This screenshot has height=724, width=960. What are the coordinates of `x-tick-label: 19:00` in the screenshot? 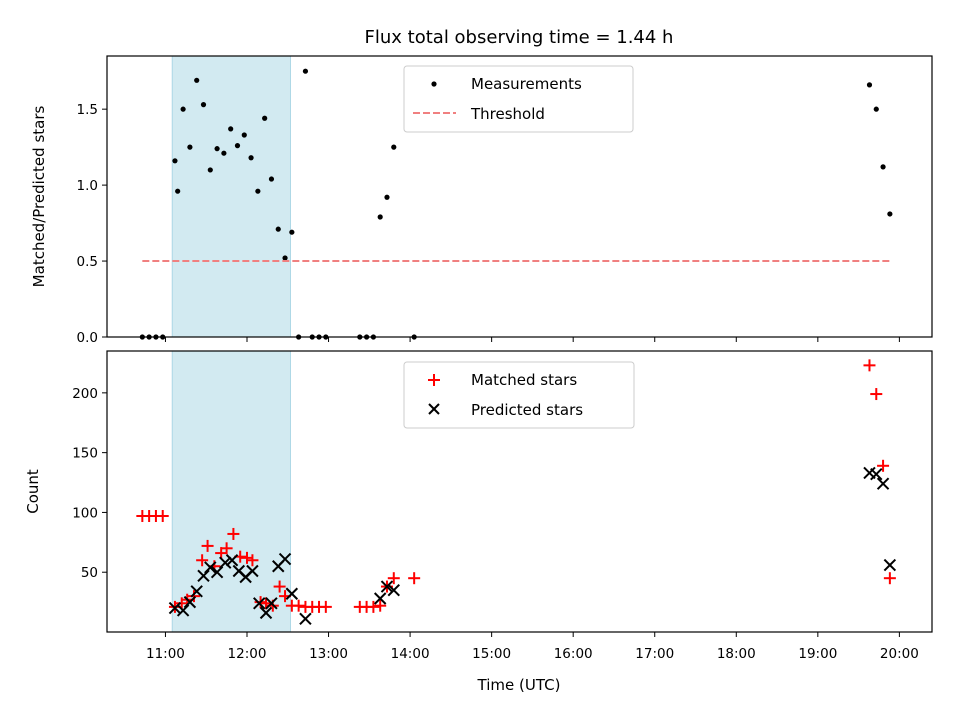 It's located at (817, 654).